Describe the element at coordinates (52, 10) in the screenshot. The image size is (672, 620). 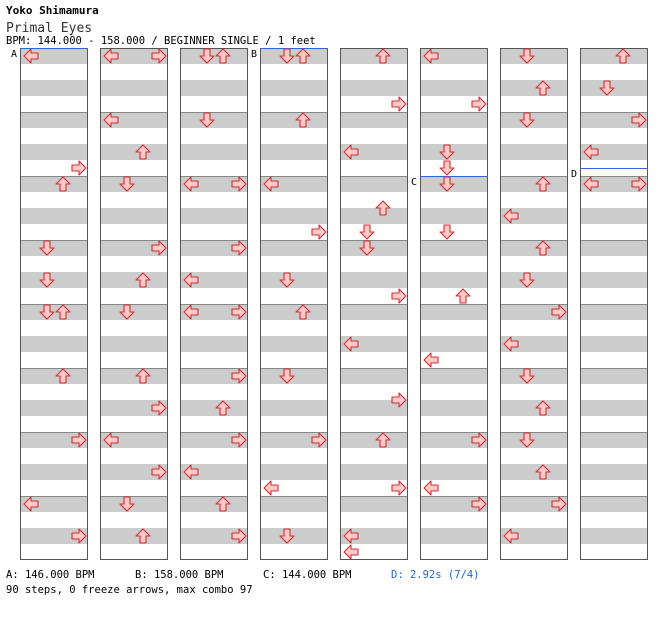
I see `song-artist: Yoko Shimamura` at that location.